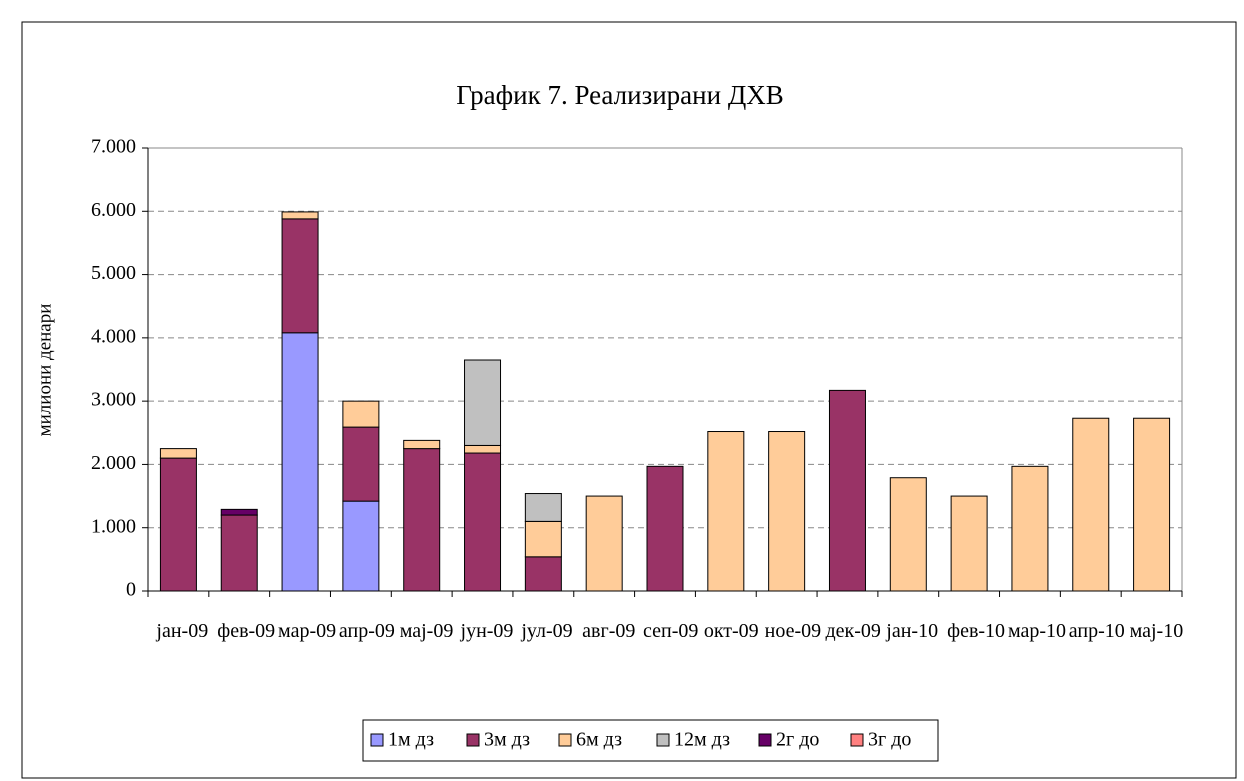 This screenshot has width=1244, height=781. What do you see at coordinates (797, 740) in the screenshot?
I see `legend-label: 2г до` at bounding box center [797, 740].